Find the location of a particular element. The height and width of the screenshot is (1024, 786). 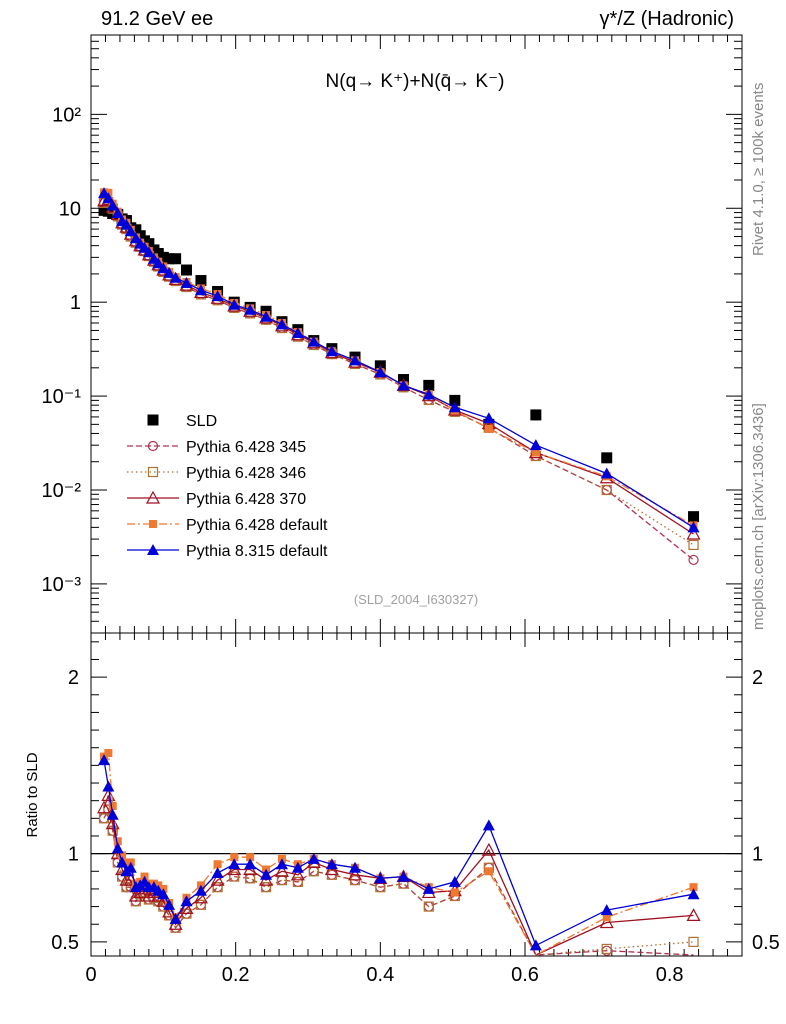

legend-label: Pythia 6.428 346 is located at coordinates (246, 473).